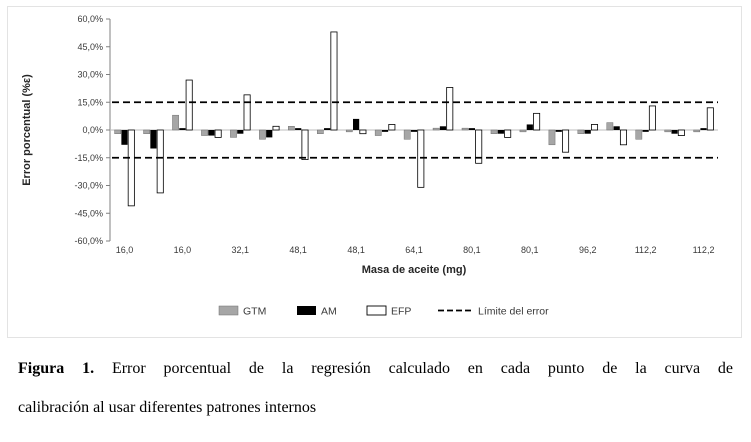  I want to click on y-tick-label: -30,0%, so click(88, 186).